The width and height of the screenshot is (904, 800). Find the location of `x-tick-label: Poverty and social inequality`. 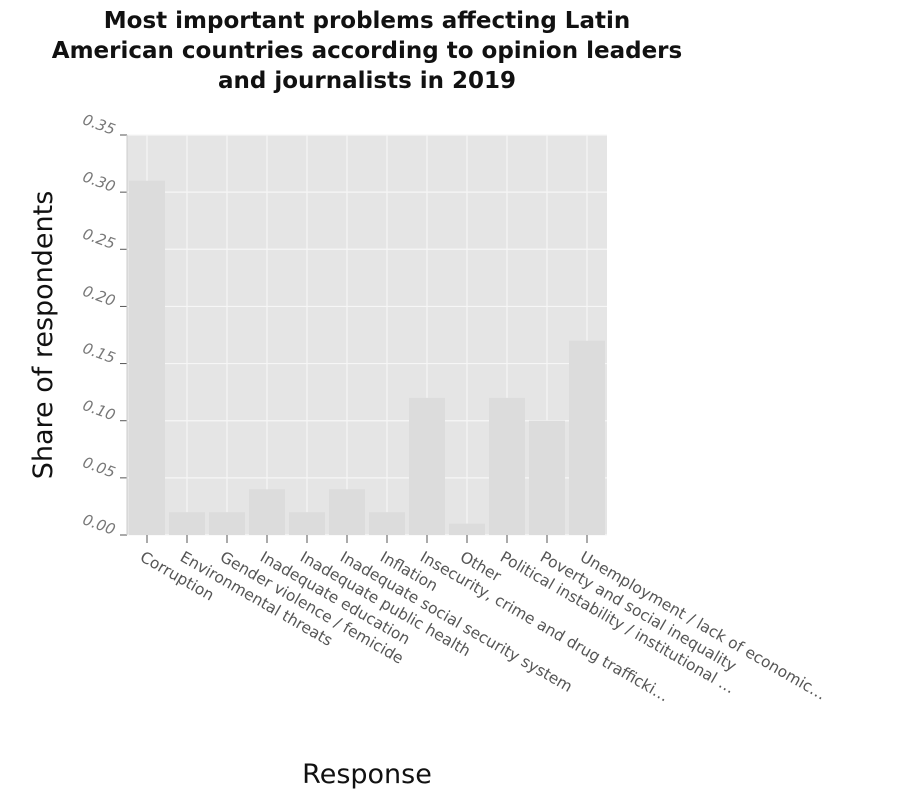

x-tick-label: Poverty and social inequality is located at coordinates (638, 611).